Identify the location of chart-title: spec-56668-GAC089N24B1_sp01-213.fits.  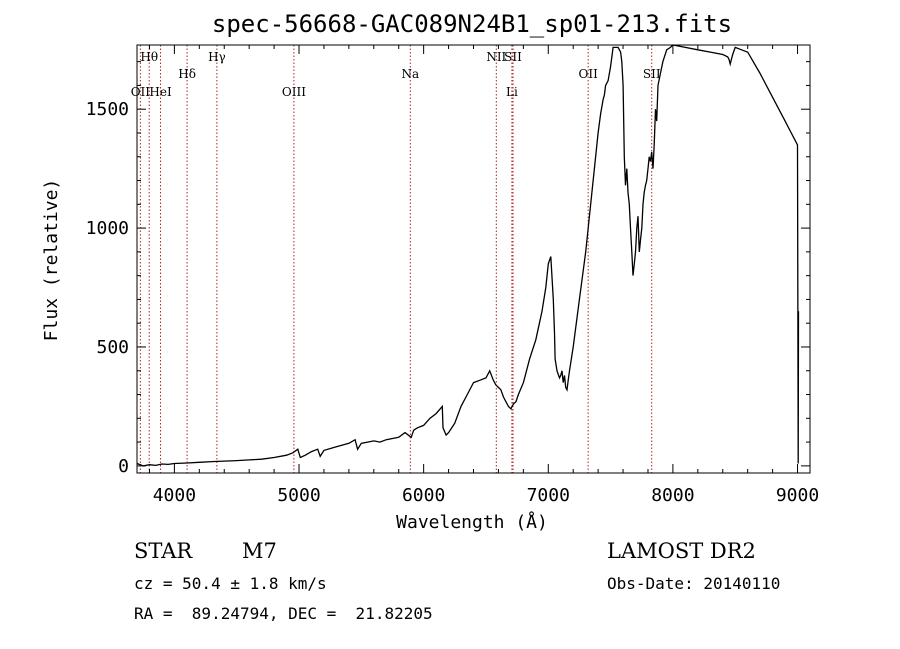
(472, 24).